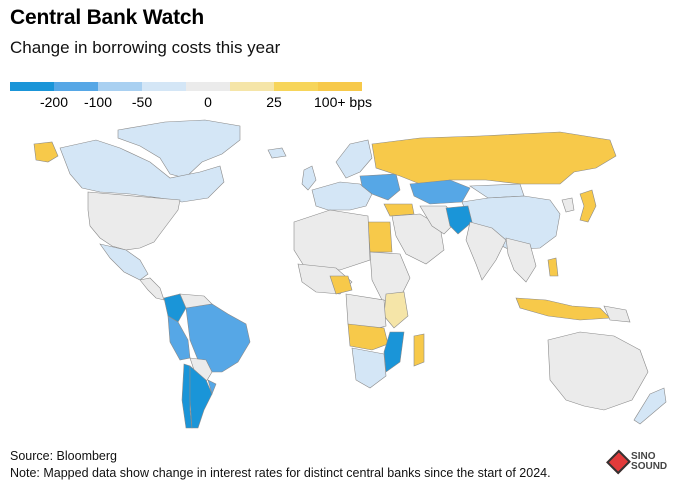  I want to click on region-greenland, so click(179, 149).